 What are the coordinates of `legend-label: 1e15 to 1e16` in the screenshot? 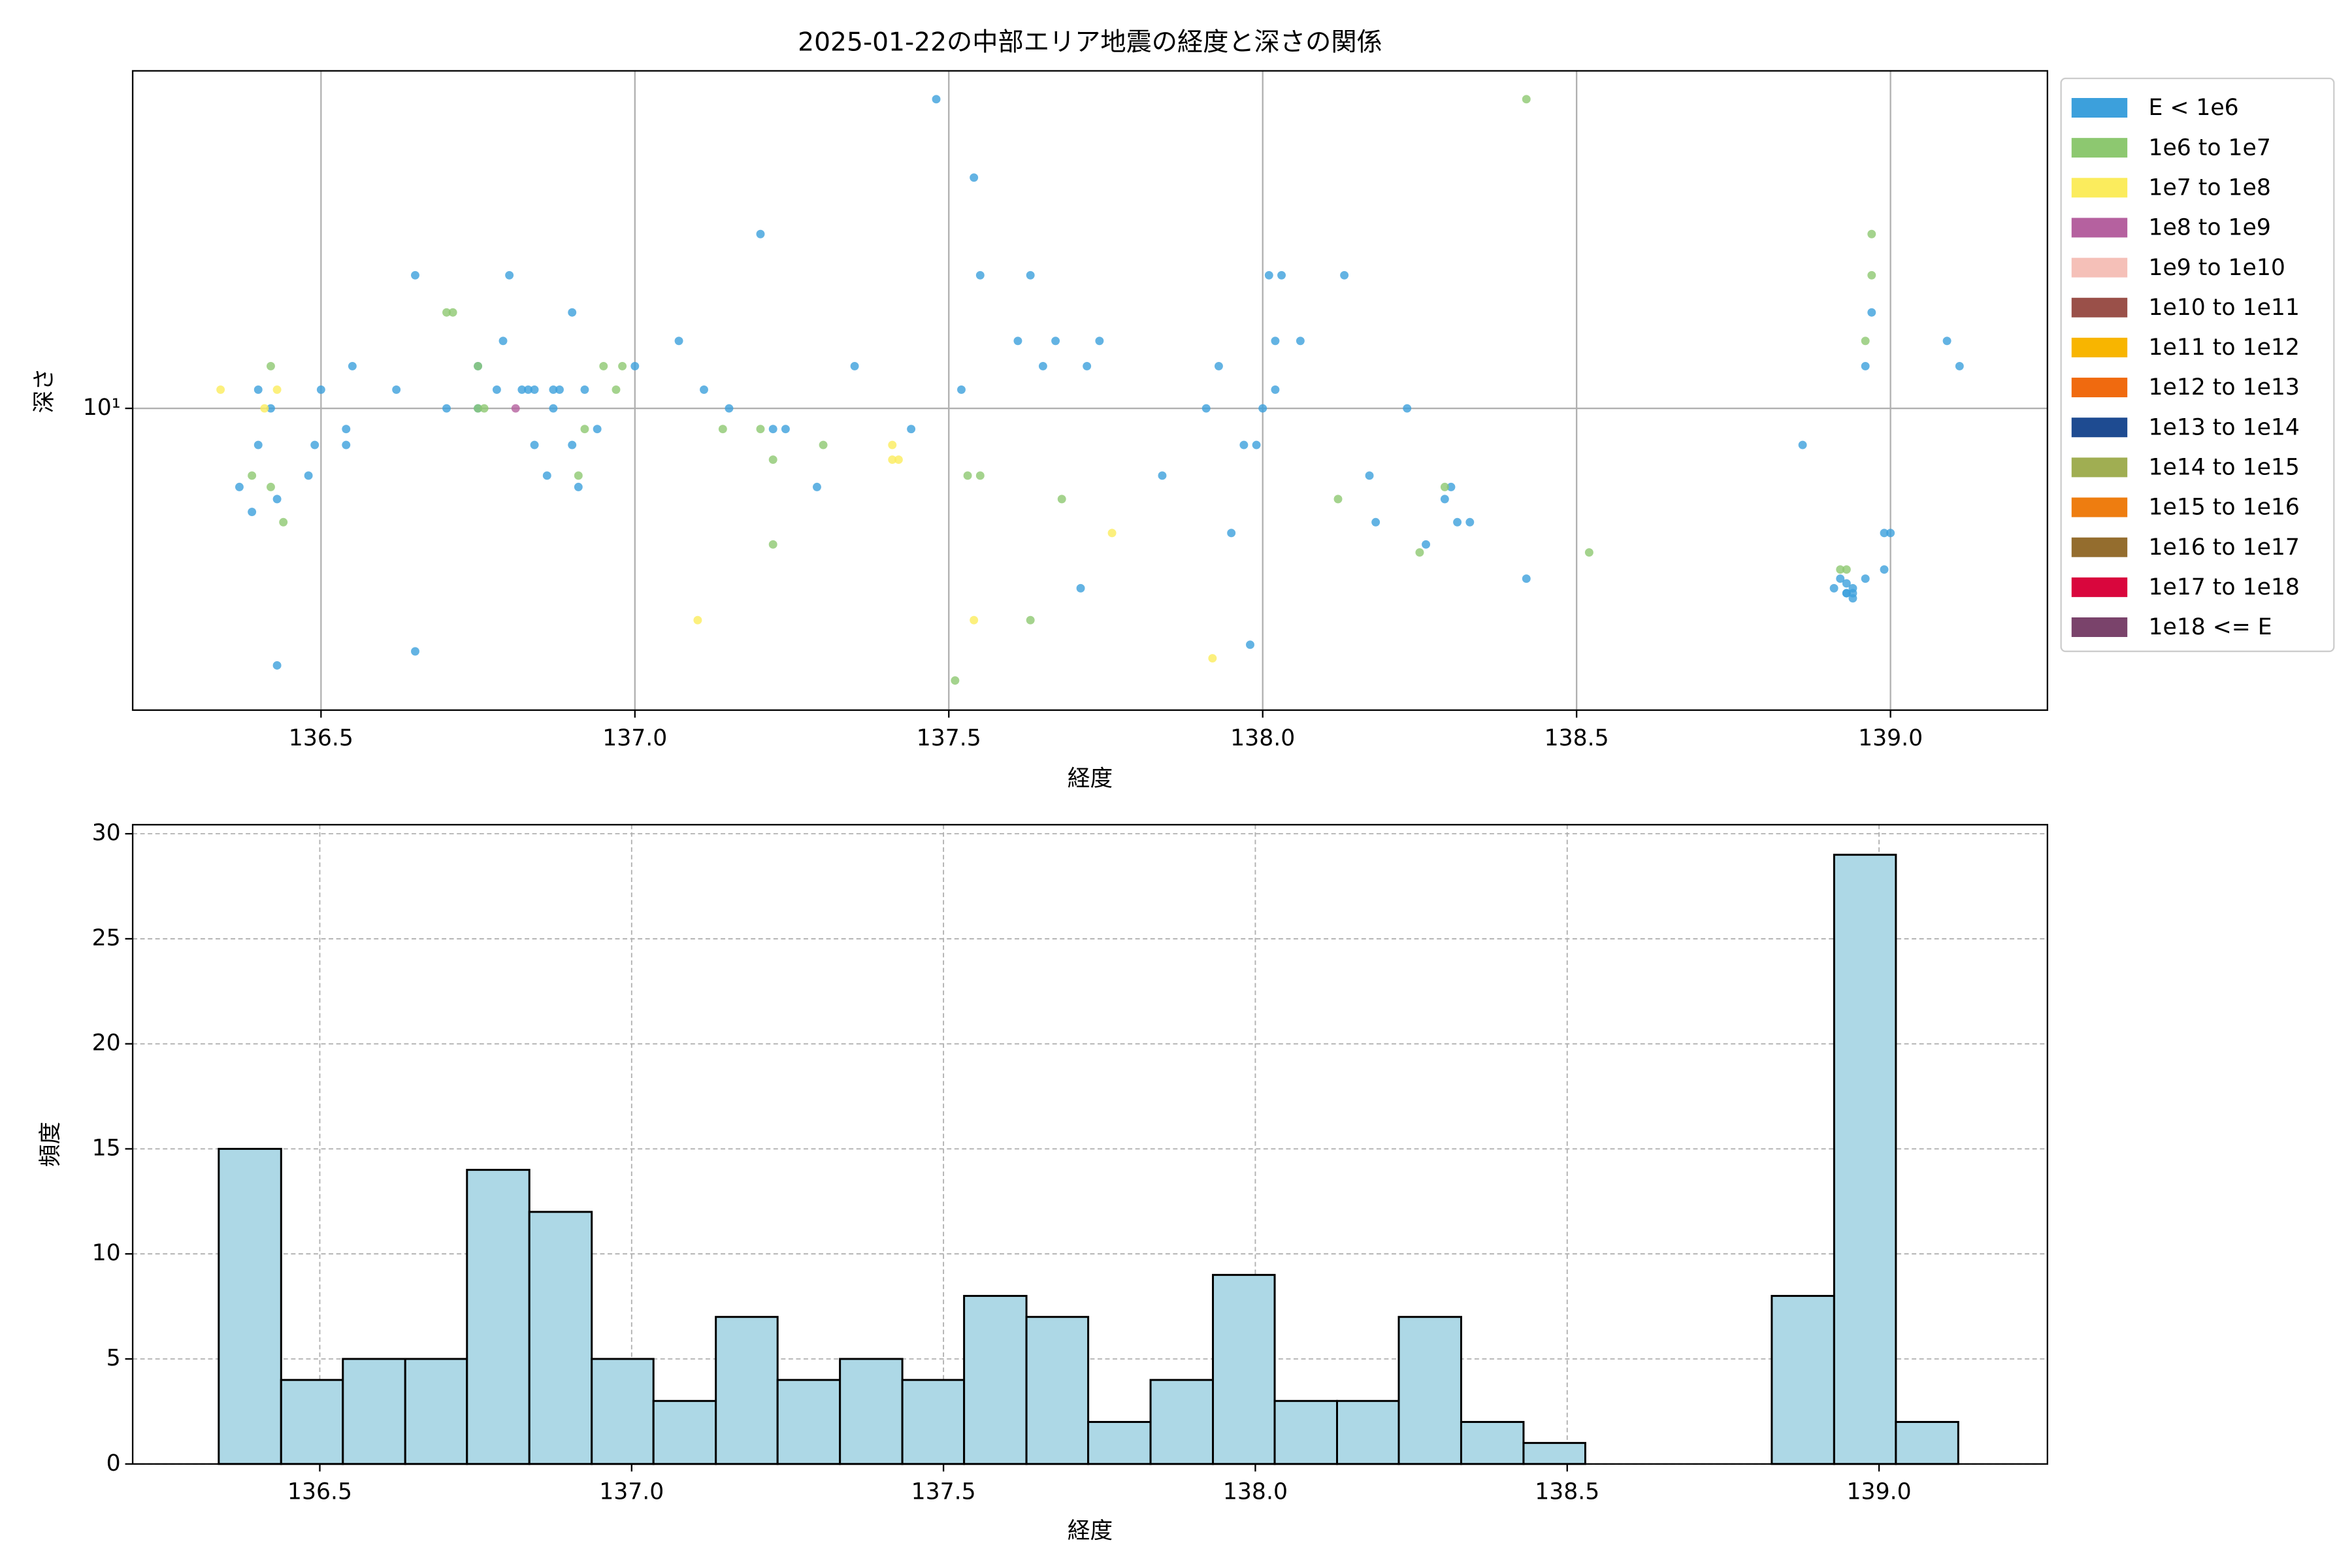 It's located at (2223, 508).